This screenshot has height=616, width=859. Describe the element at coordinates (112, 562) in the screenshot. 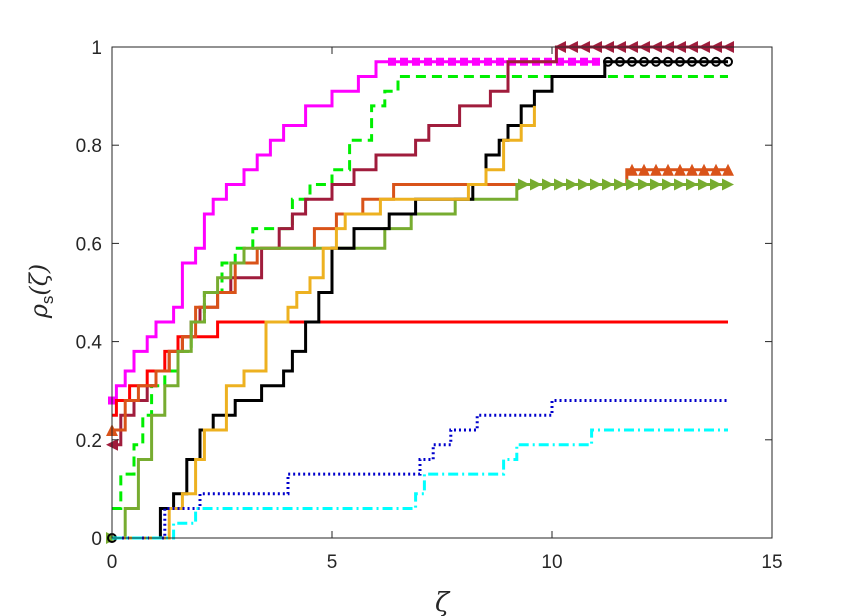

I see `x-tick-label: 0` at that location.